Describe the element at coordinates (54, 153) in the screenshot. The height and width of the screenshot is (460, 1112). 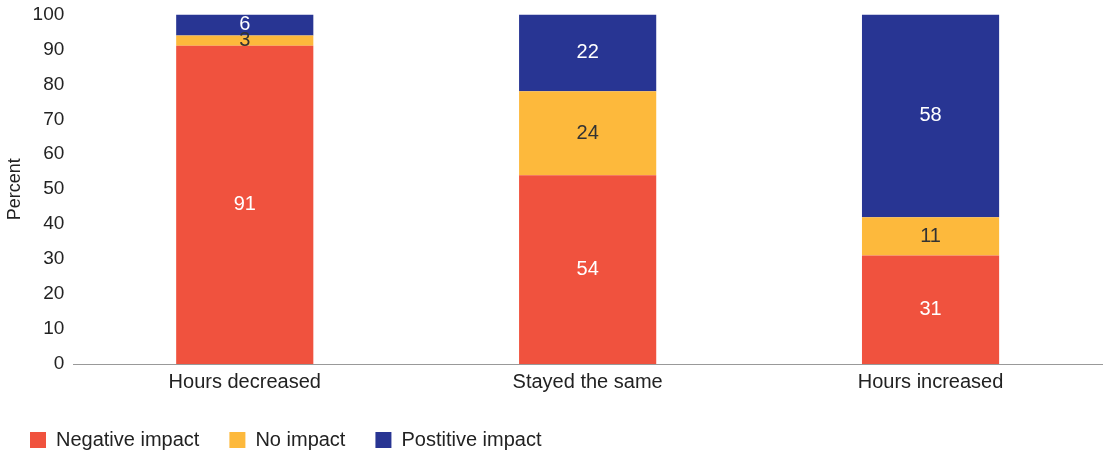
I see `y-tick-label: 60` at that location.